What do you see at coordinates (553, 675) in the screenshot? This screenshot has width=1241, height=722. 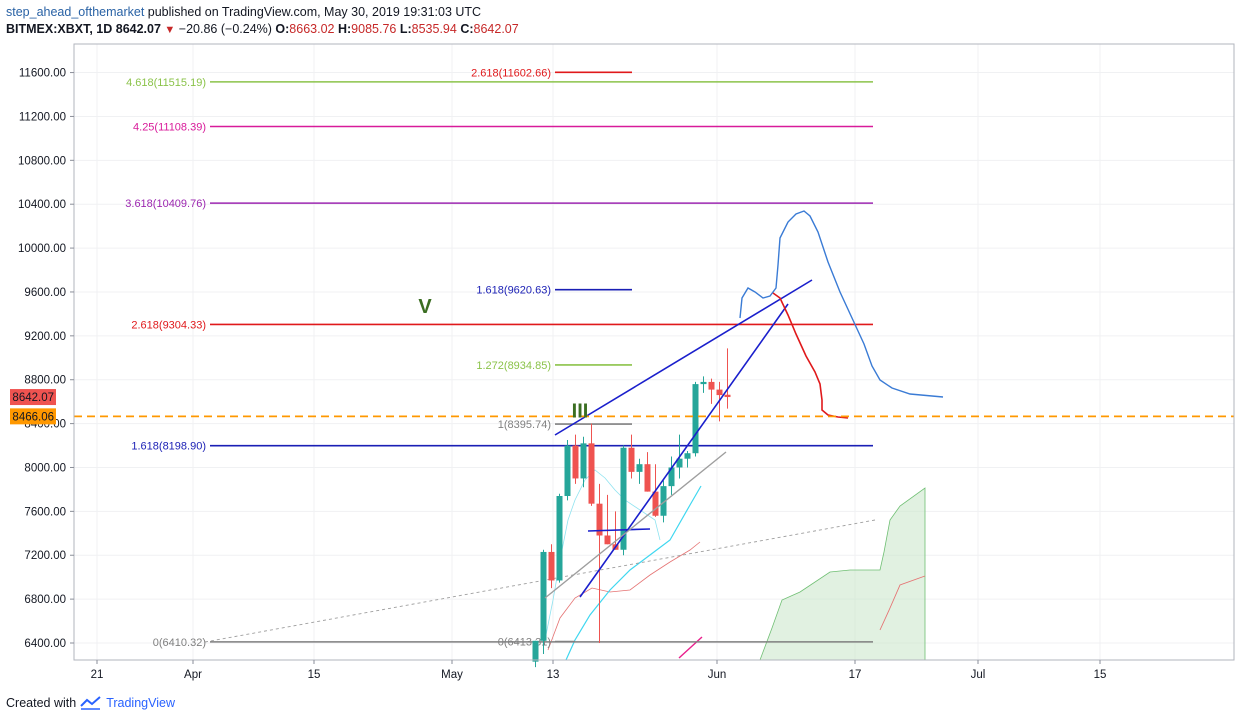 I see `x-tick-label: 13` at bounding box center [553, 675].